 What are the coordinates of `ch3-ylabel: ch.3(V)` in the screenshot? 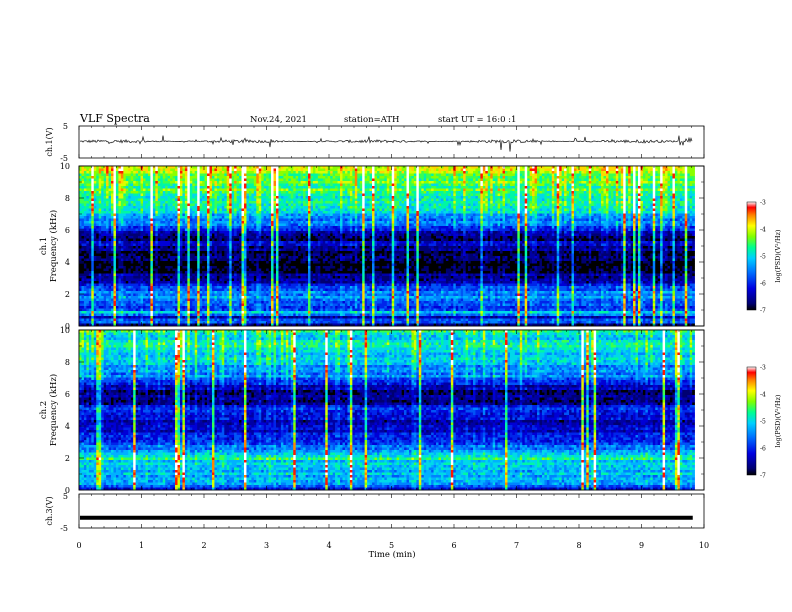 It's located at (49, 510).